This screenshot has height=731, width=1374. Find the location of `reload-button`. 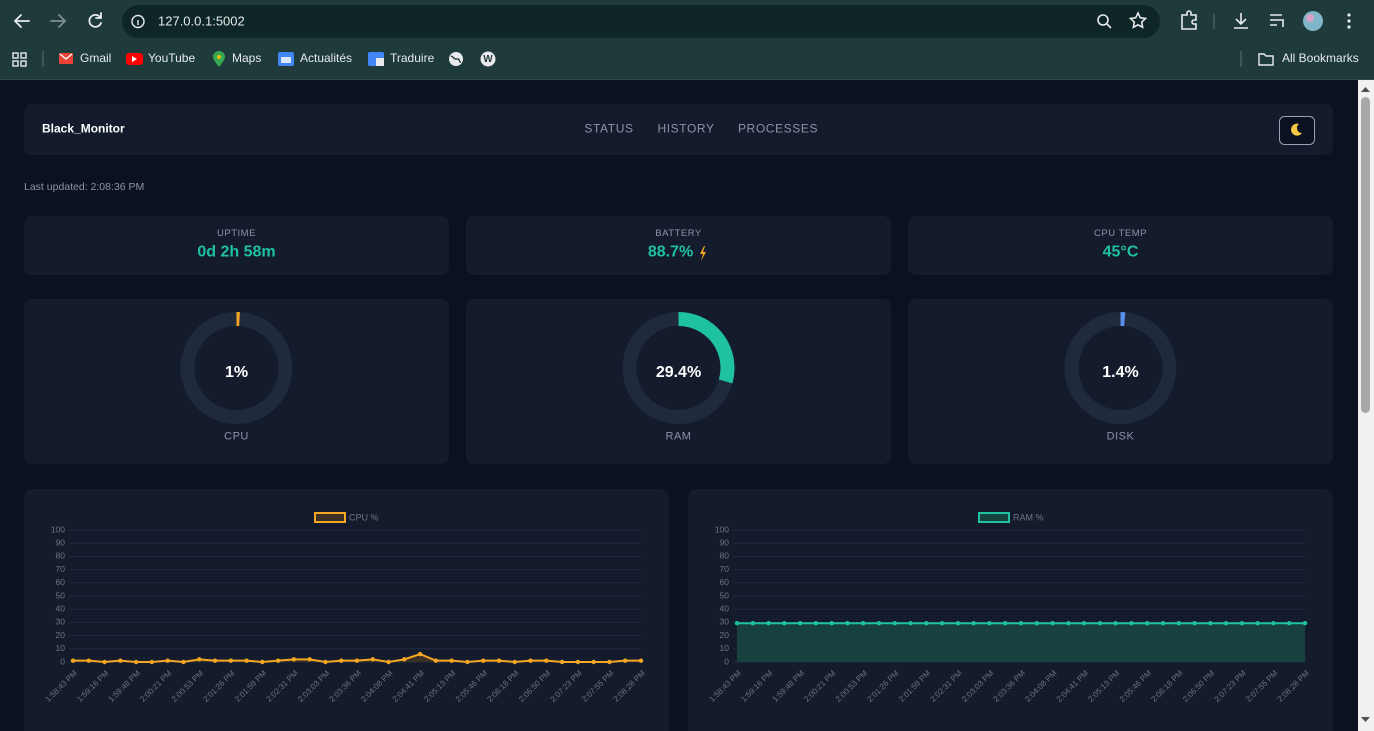

reload-button is located at coordinates (95, 20).